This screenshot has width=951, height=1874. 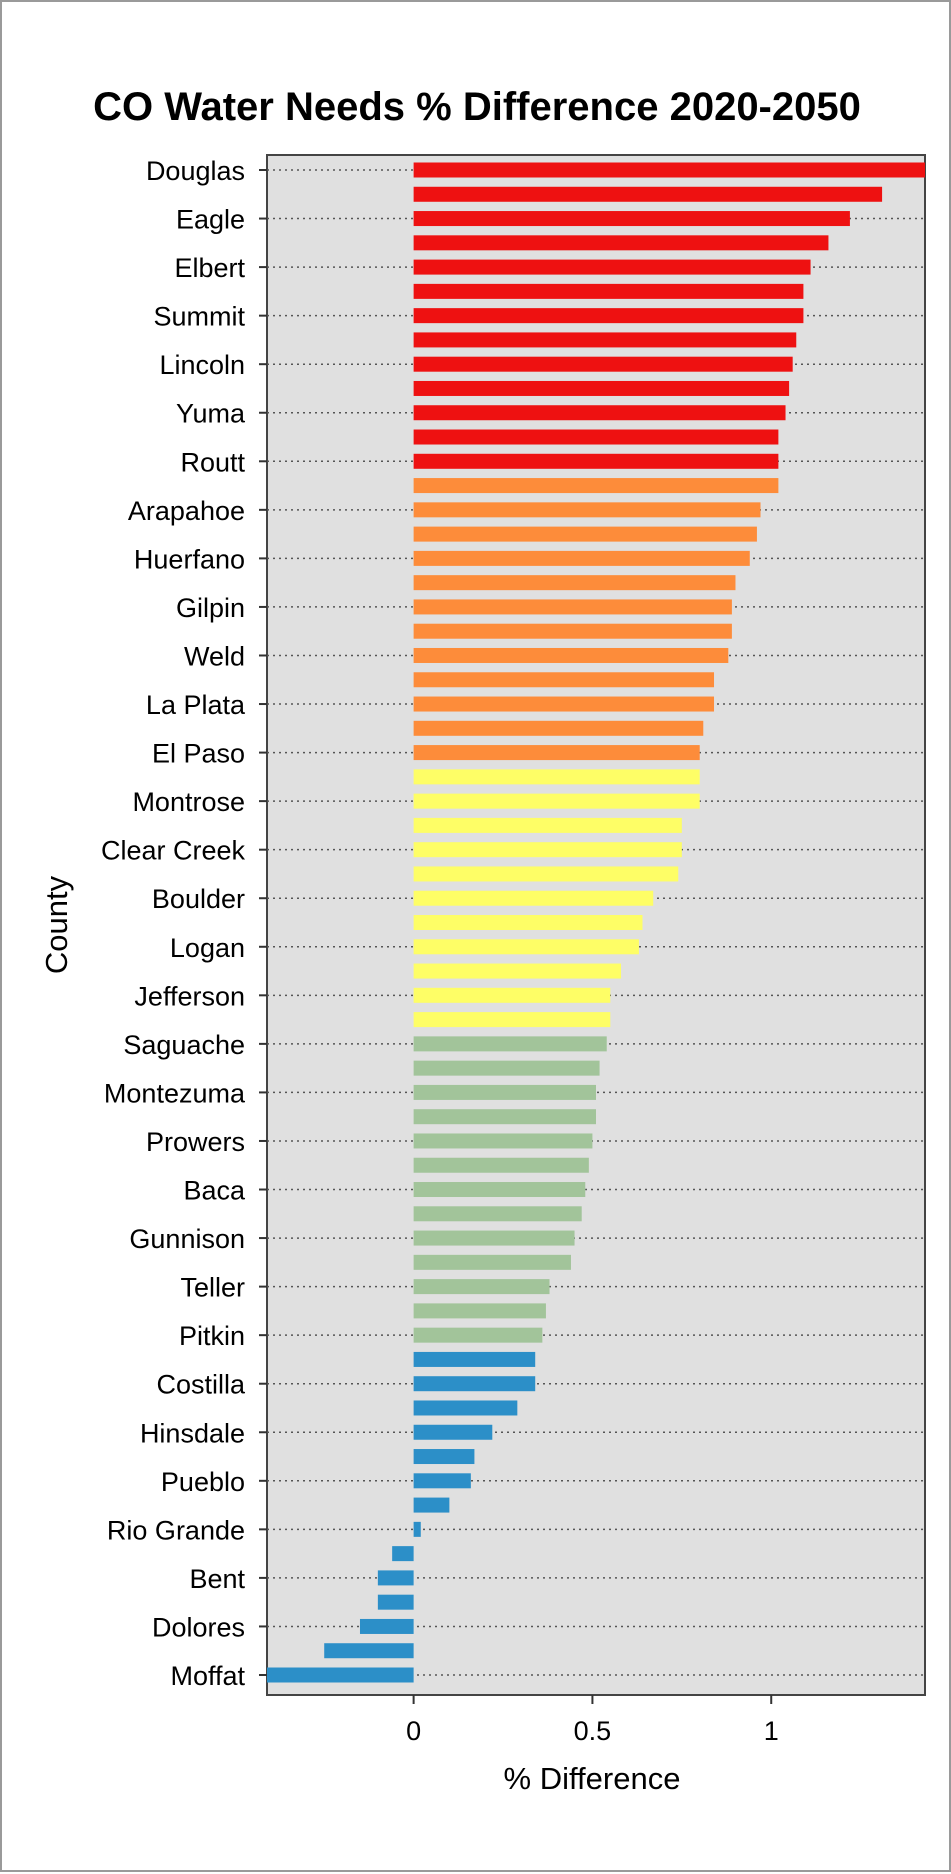 I want to click on y-tick-label: Costilla, so click(x=201, y=1385).